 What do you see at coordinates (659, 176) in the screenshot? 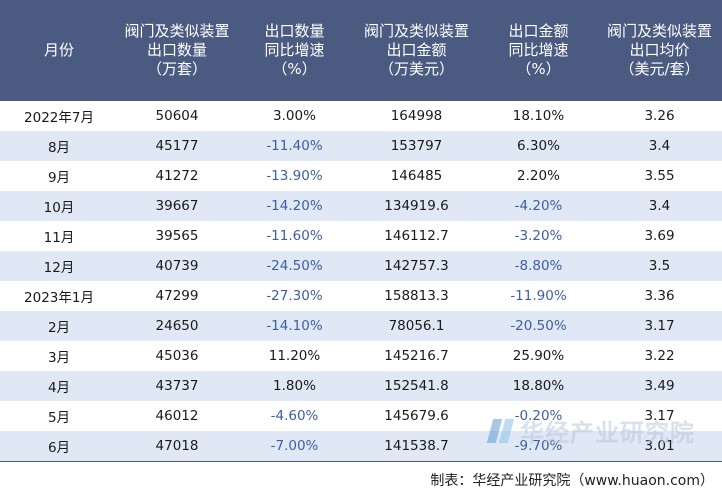
I see `cell-average-price: 3.55` at bounding box center [659, 176].